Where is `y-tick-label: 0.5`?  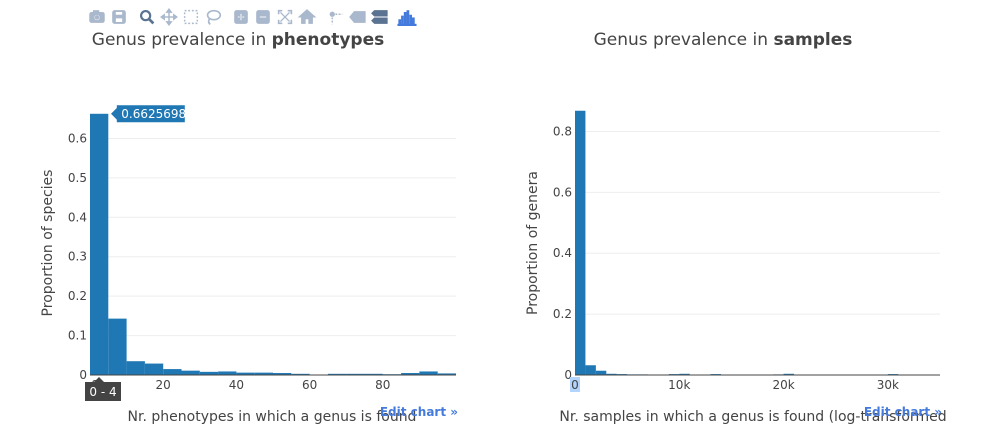 y-tick-label: 0.5 is located at coordinates (77, 178).